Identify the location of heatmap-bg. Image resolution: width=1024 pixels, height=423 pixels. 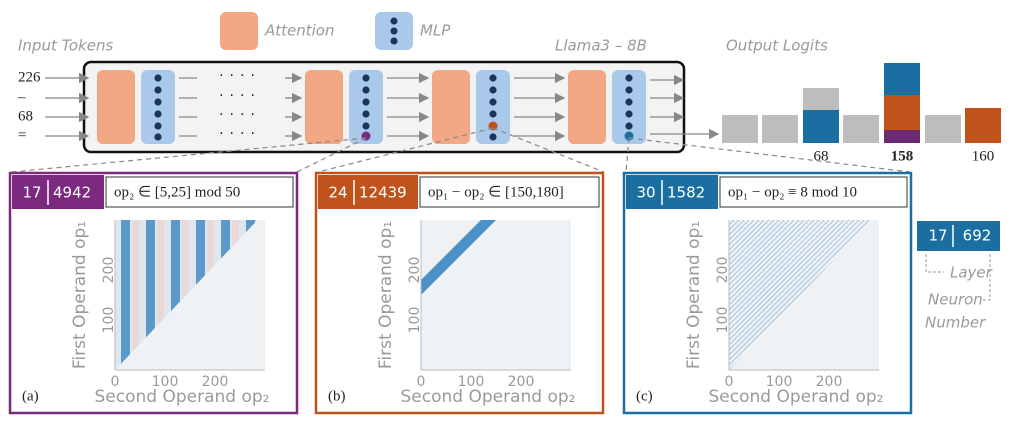
(496, 295).